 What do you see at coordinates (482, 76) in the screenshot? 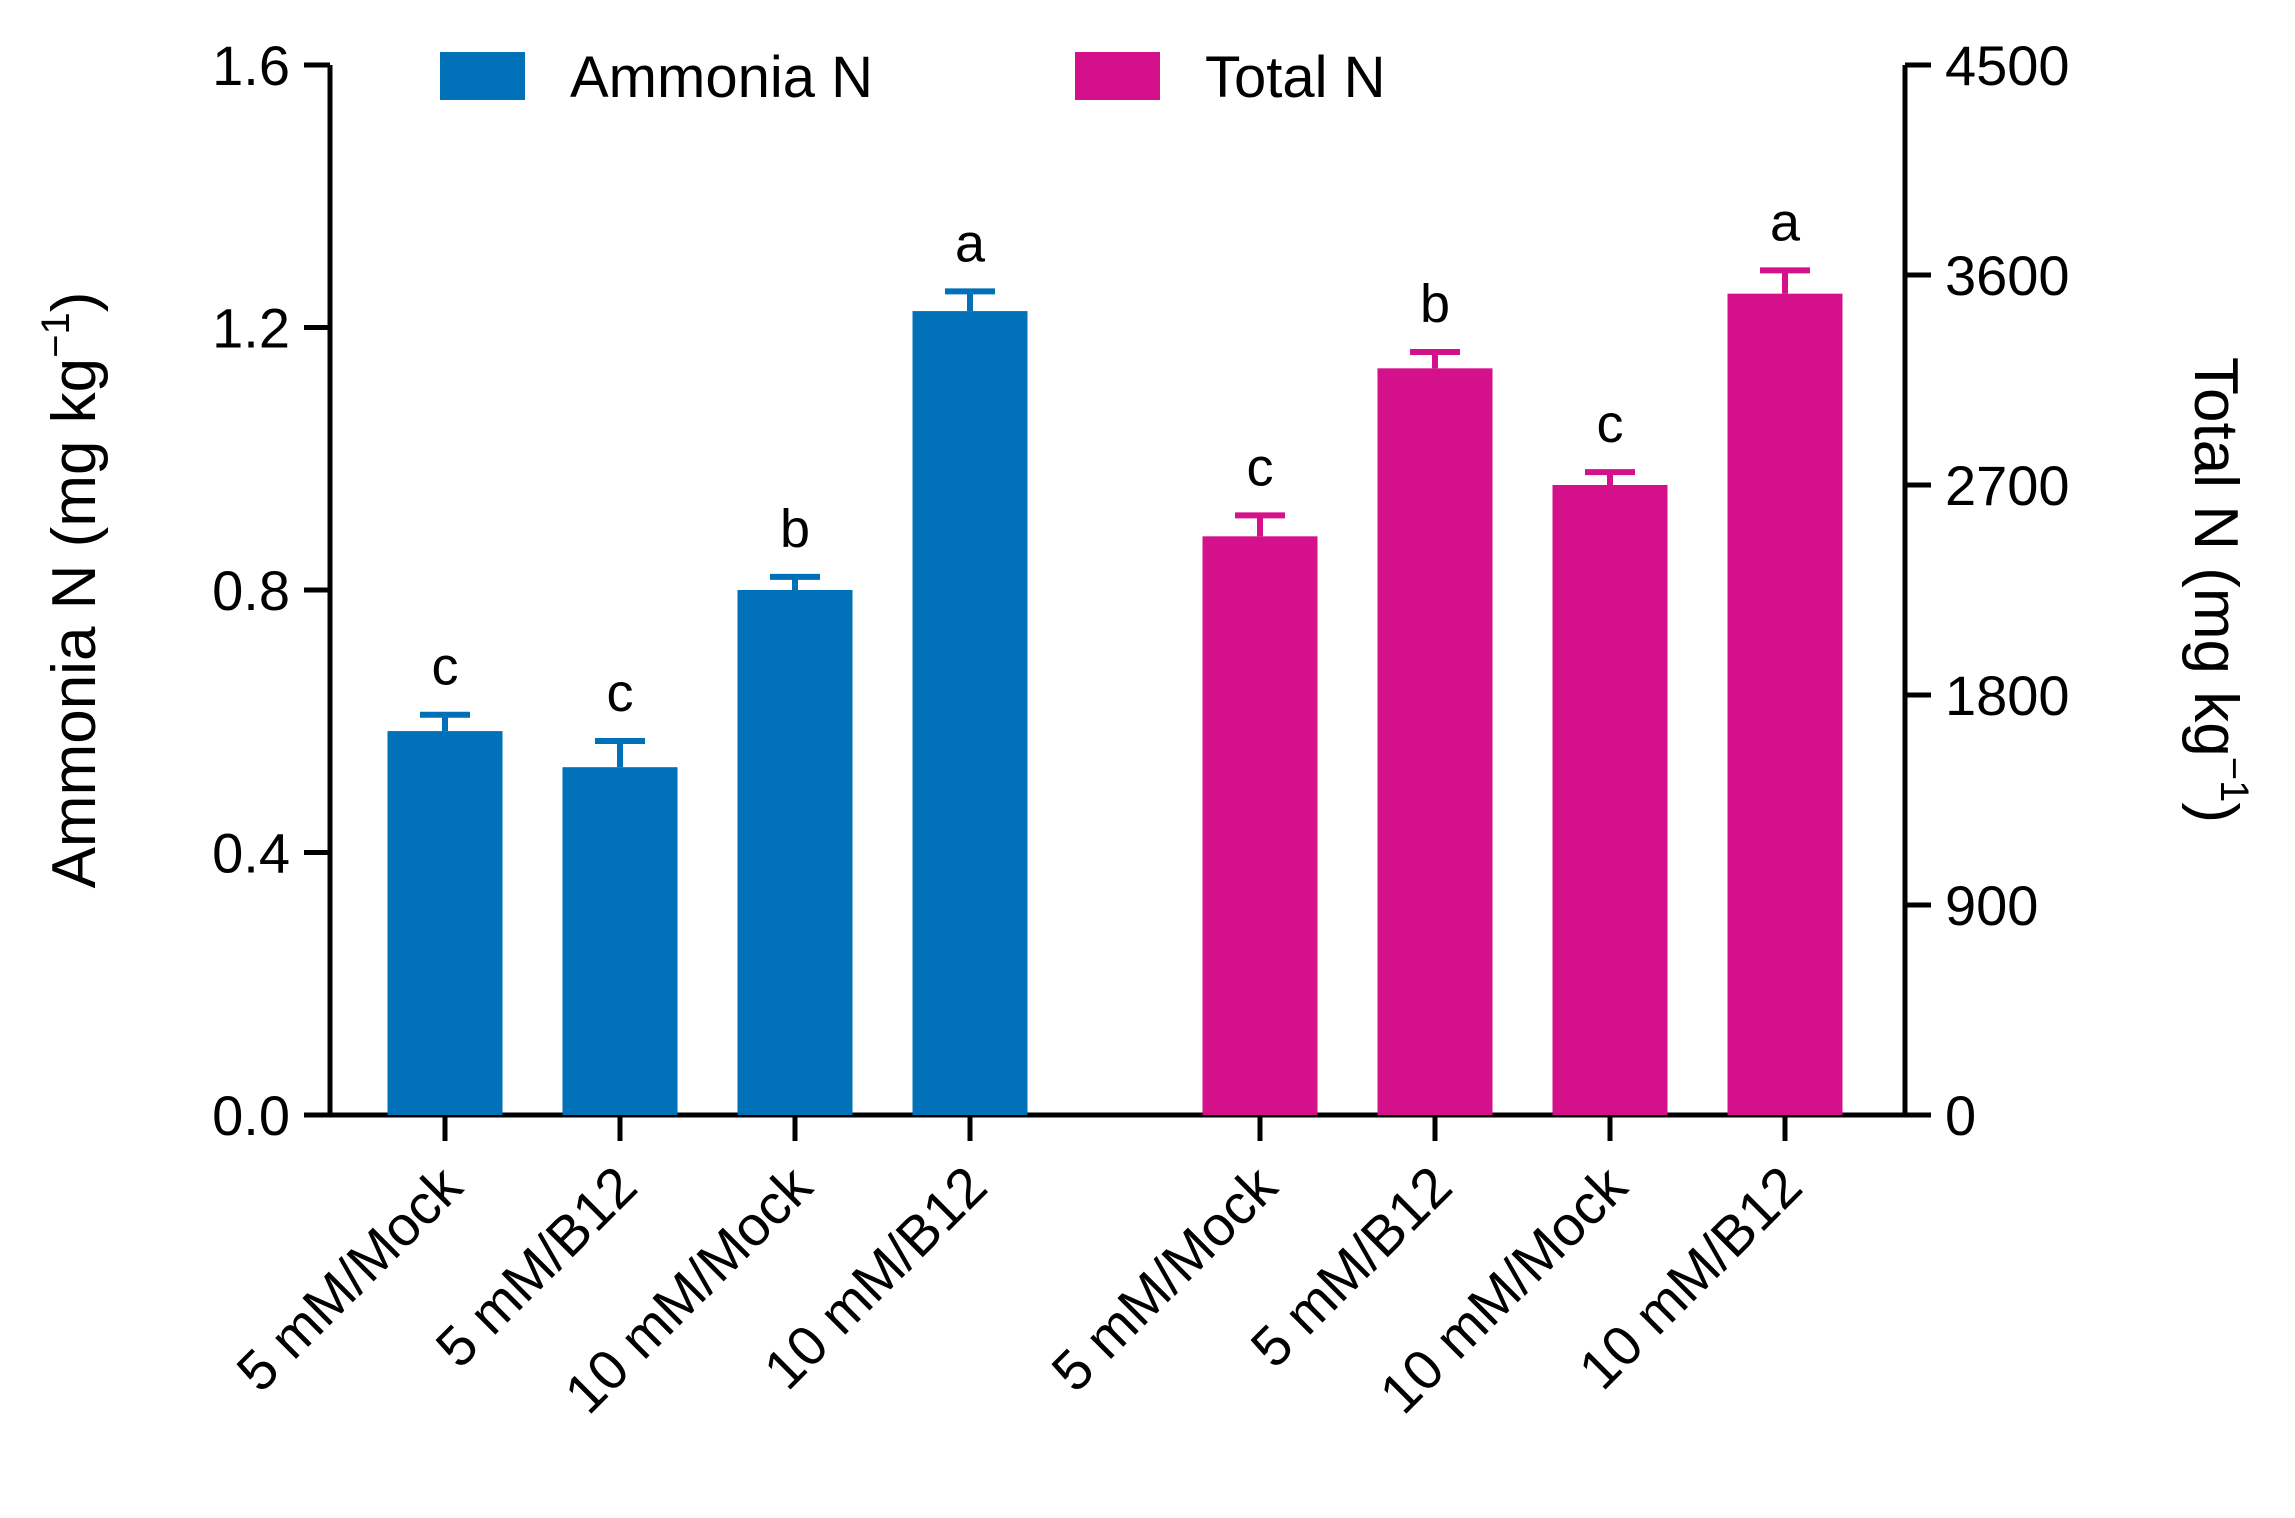
I see `legend-swatch-ammonia-n` at bounding box center [482, 76].